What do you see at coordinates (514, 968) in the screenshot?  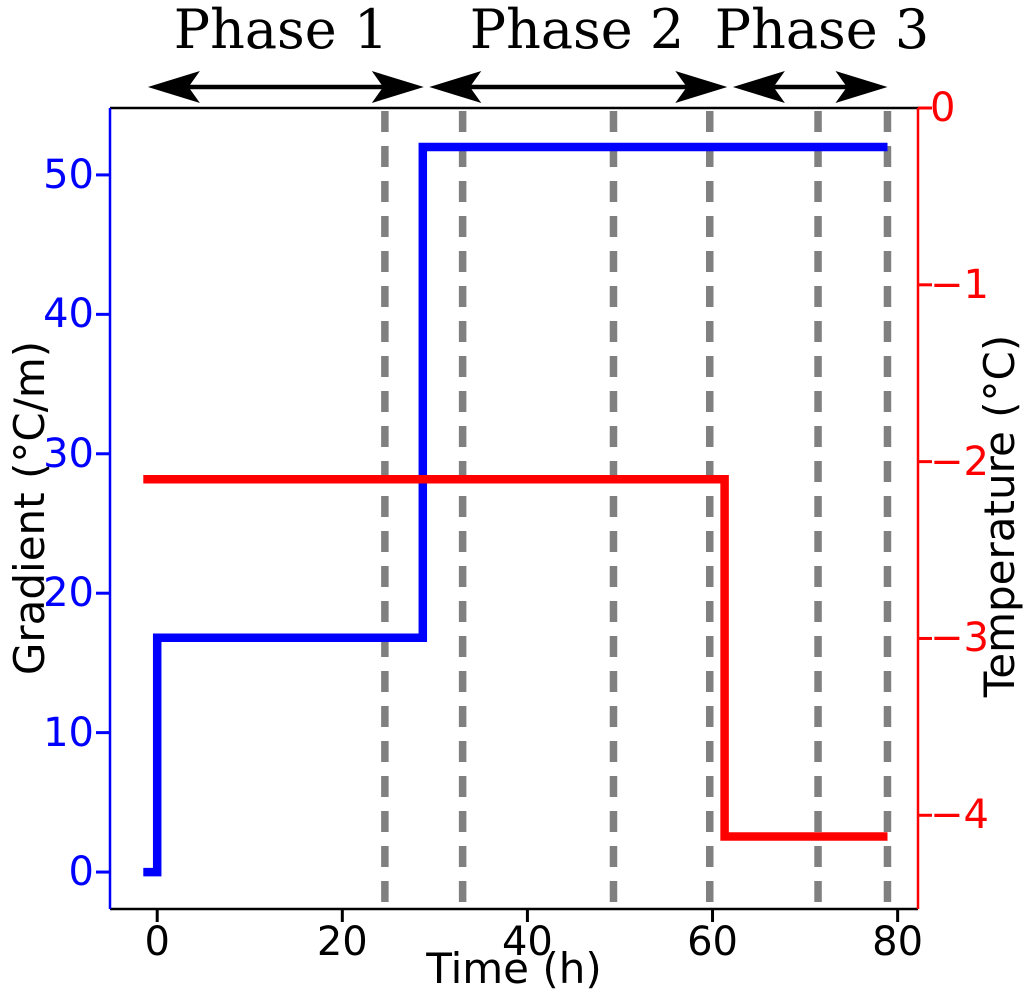 I see `x-axis-label: Time (h)` at bounding box center [514, 968].